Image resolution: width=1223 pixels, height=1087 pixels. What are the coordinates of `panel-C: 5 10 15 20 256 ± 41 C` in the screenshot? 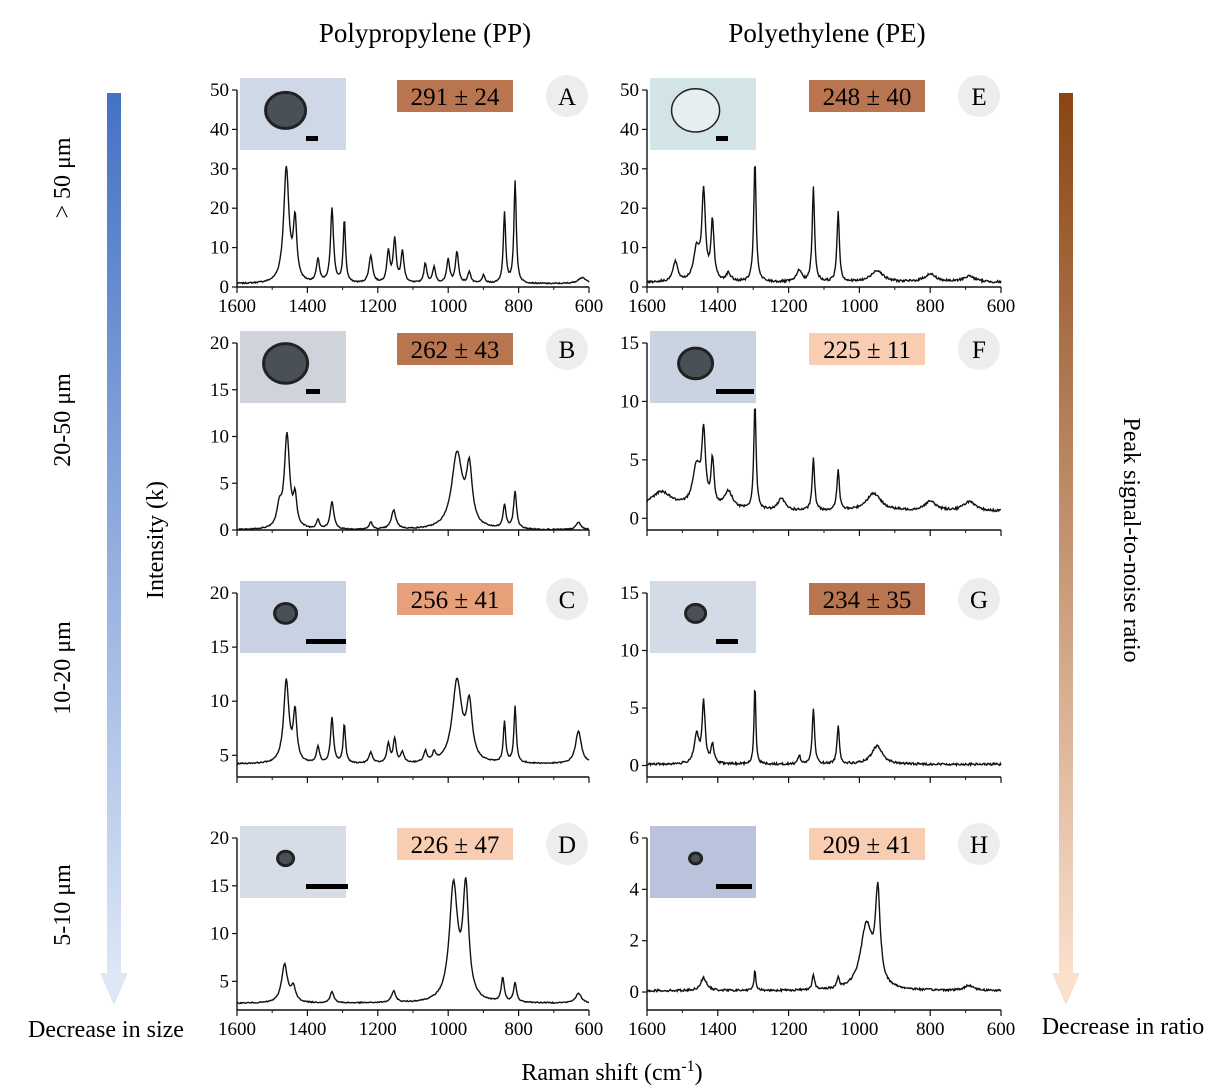 It's located at (400, 680).